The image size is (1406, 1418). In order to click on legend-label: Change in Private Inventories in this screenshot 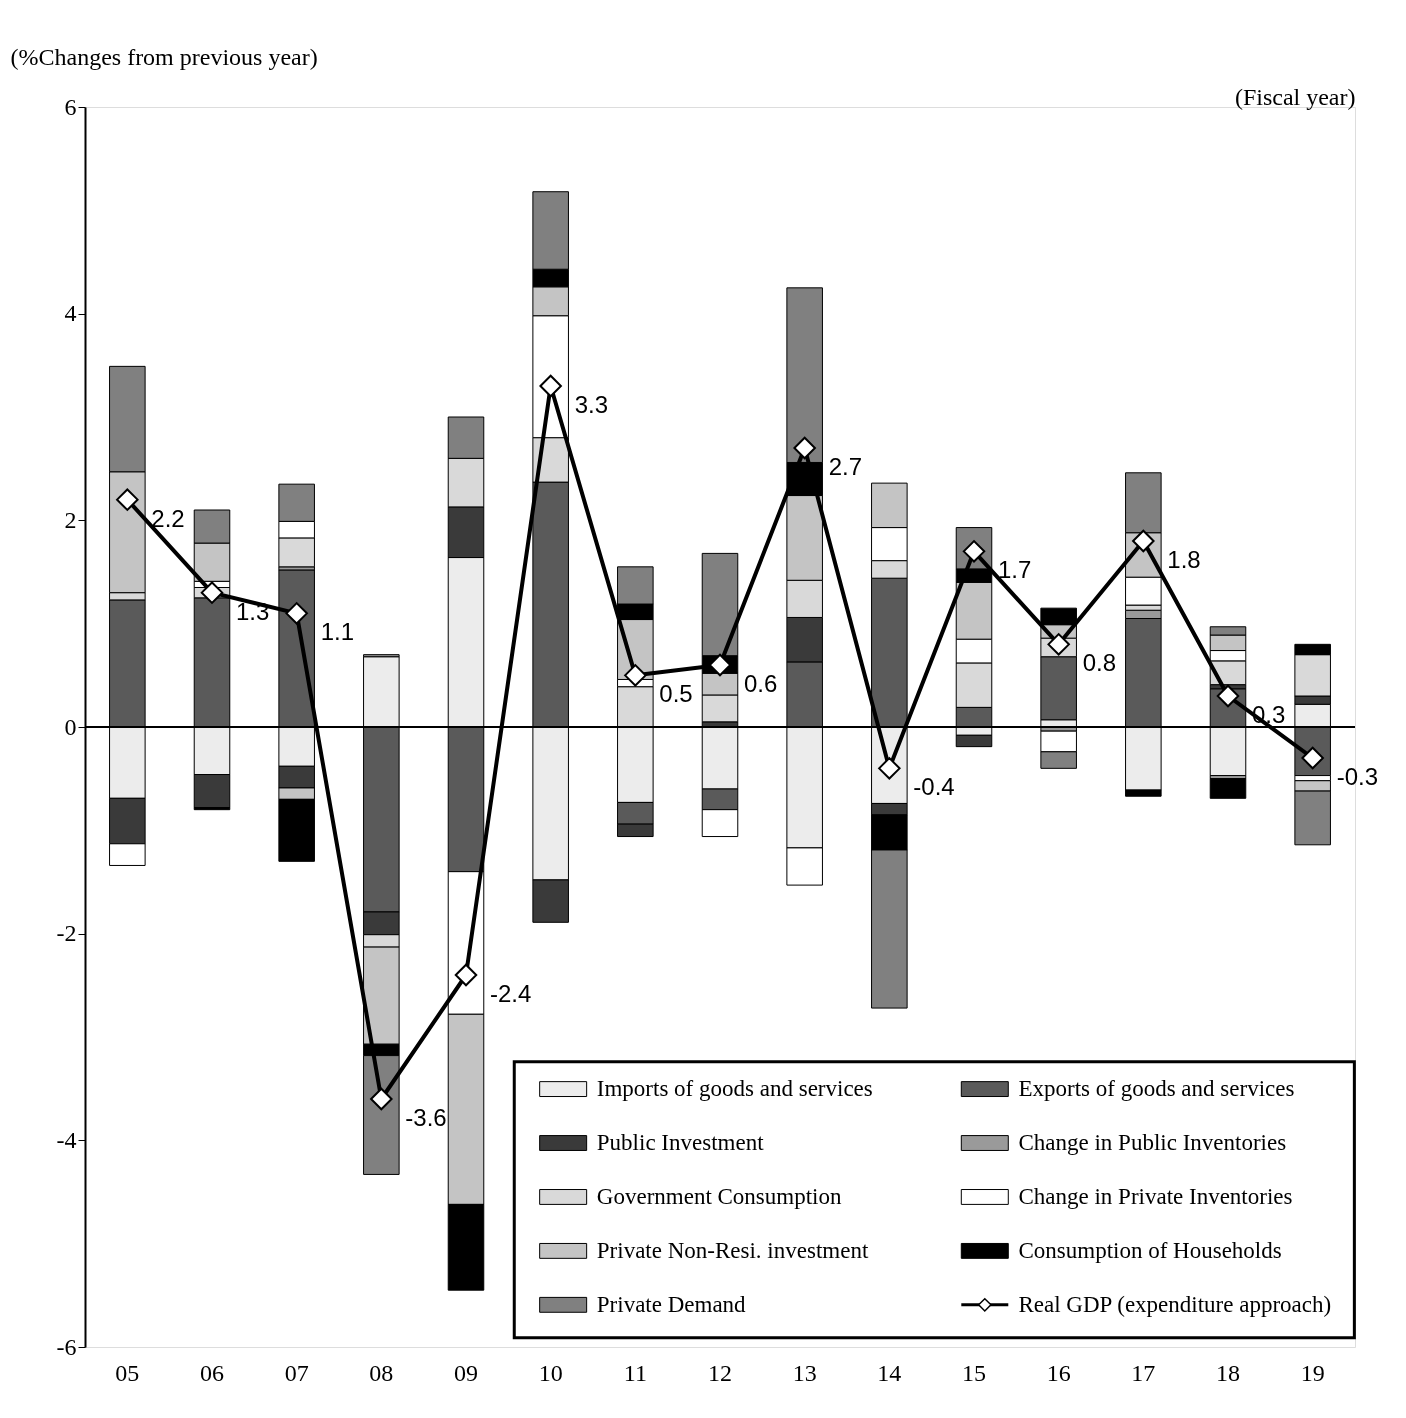, I will do `click(1155, 1196)`.